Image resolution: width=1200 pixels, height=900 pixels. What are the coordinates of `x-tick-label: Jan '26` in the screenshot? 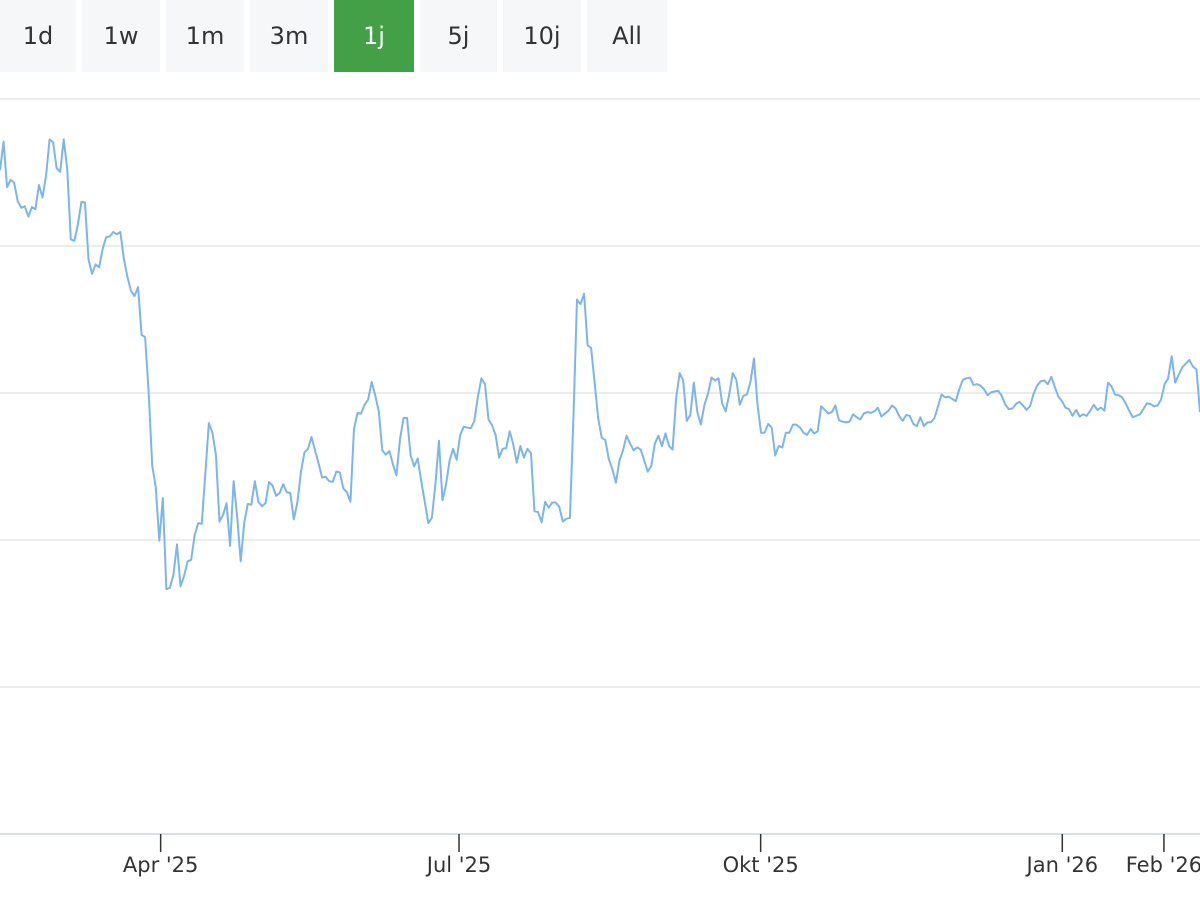 It's located at (1062, 865).